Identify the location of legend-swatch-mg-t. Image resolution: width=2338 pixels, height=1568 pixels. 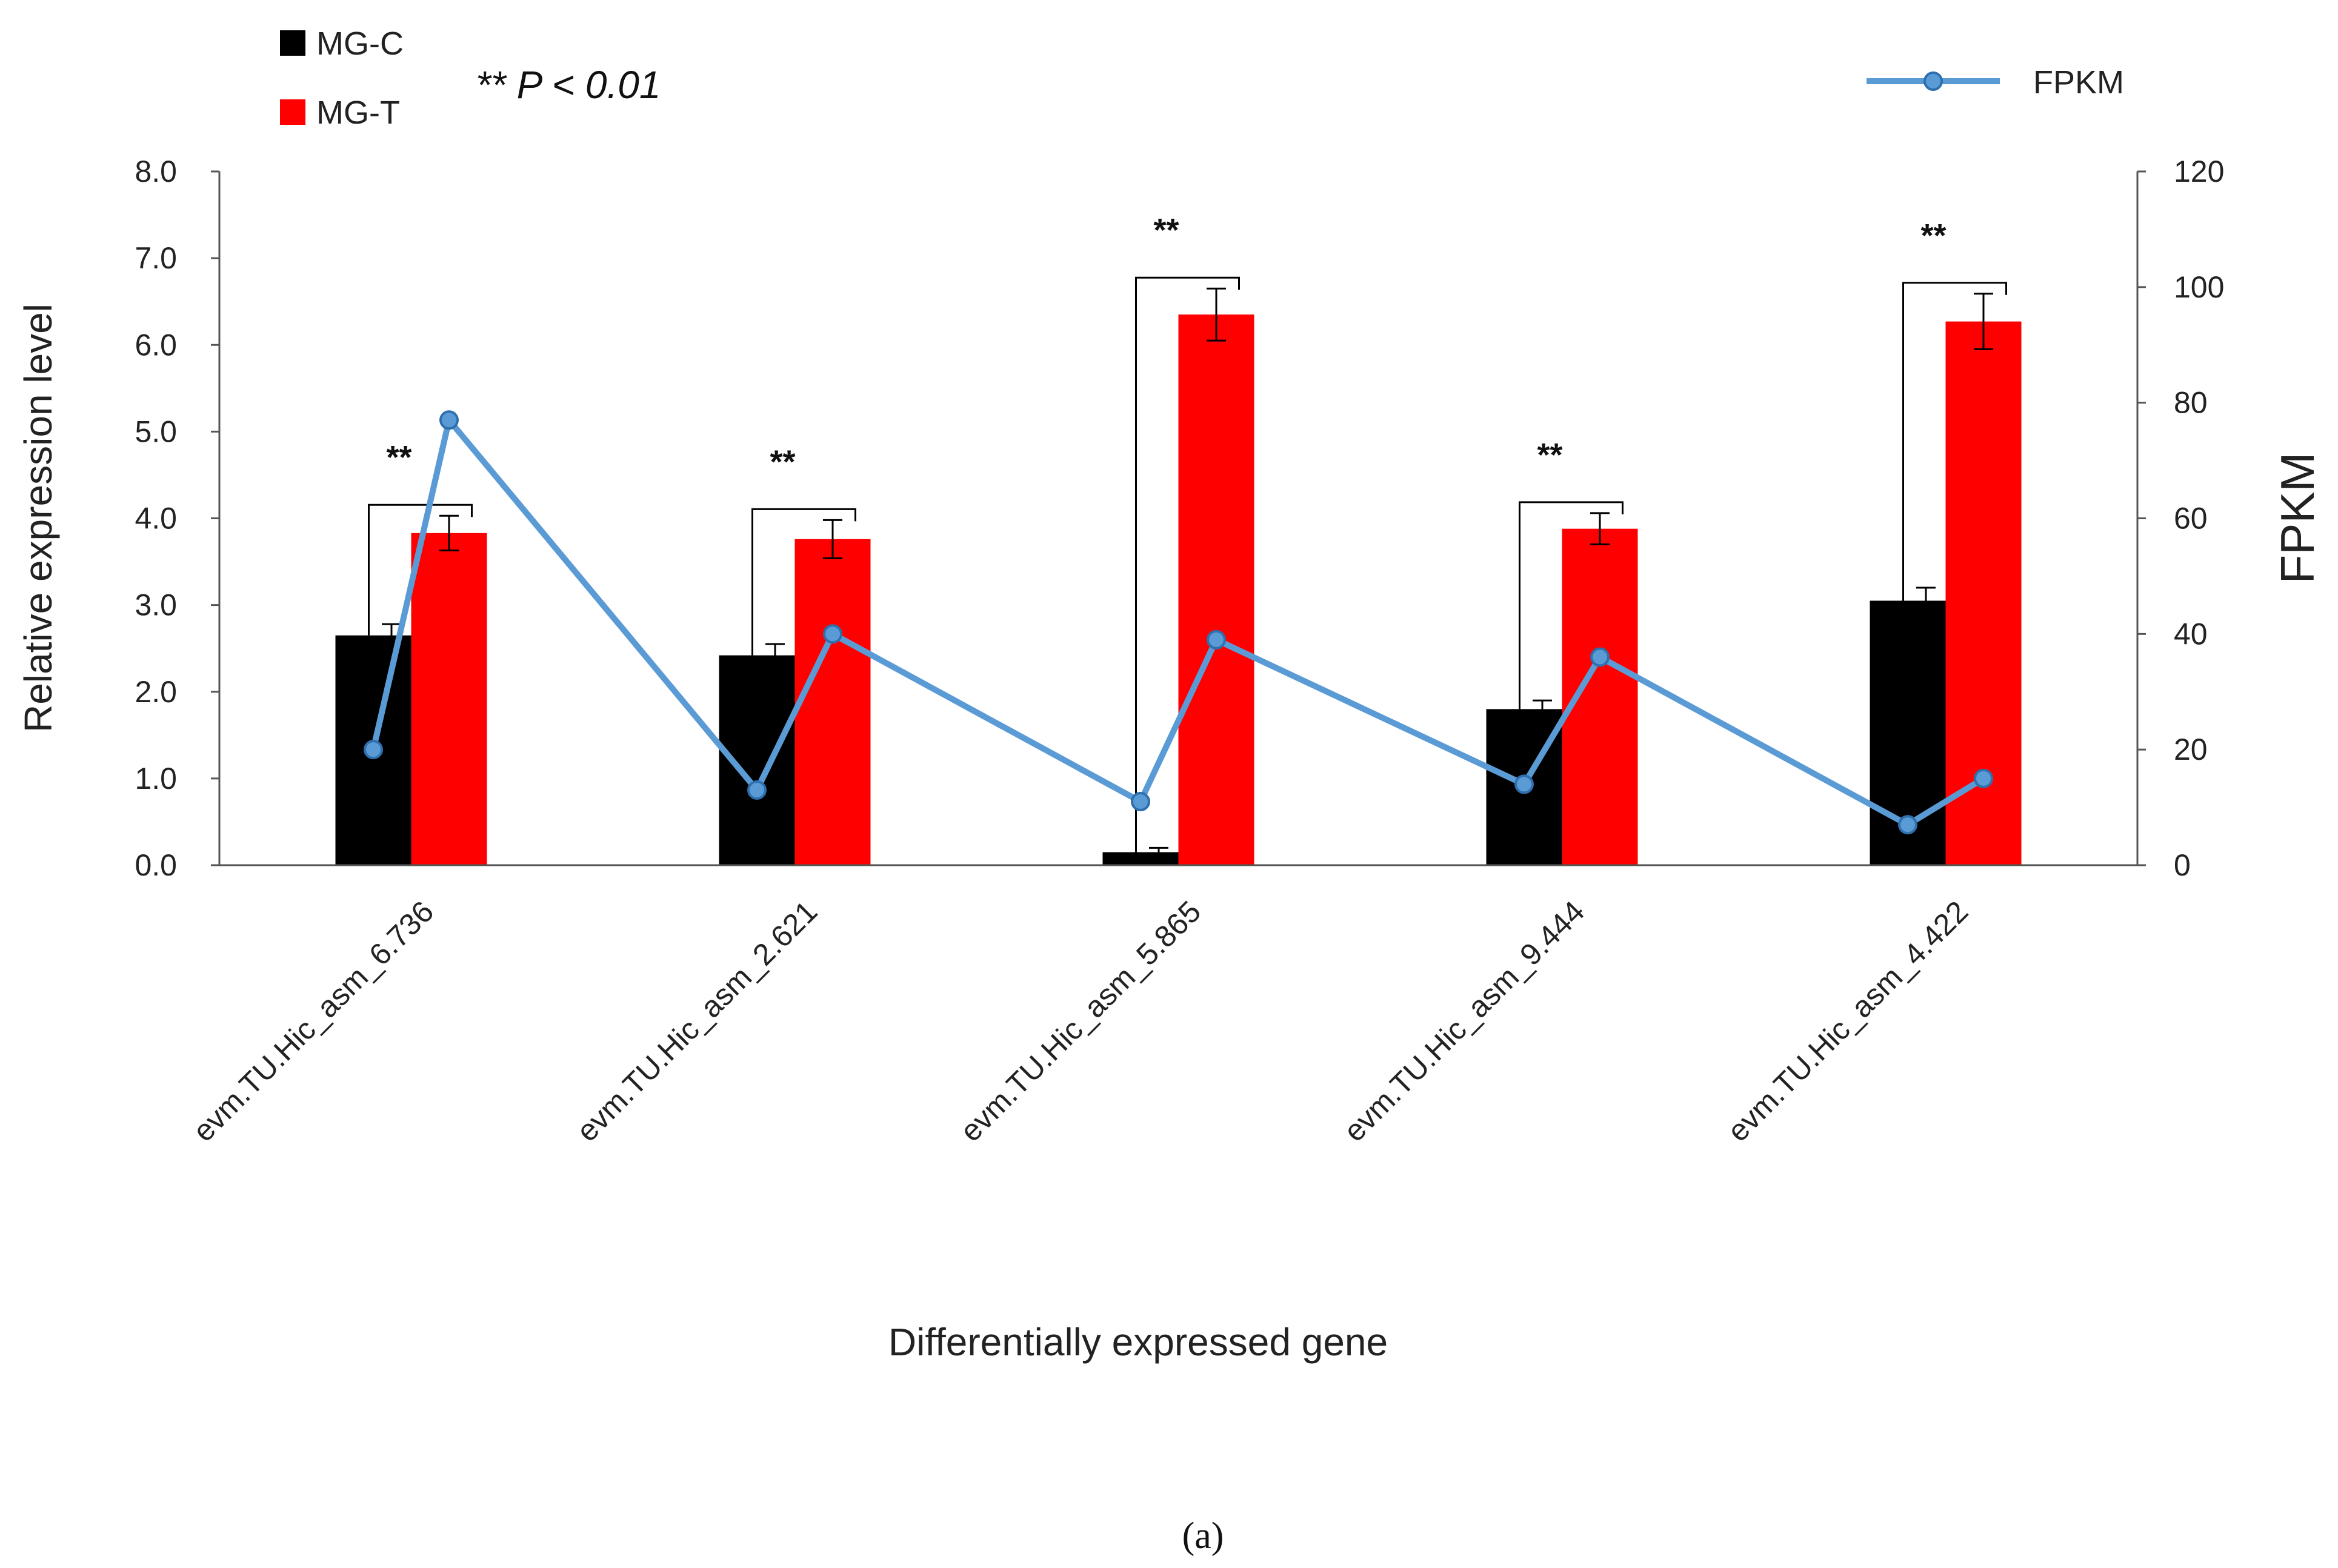
(292, 112).